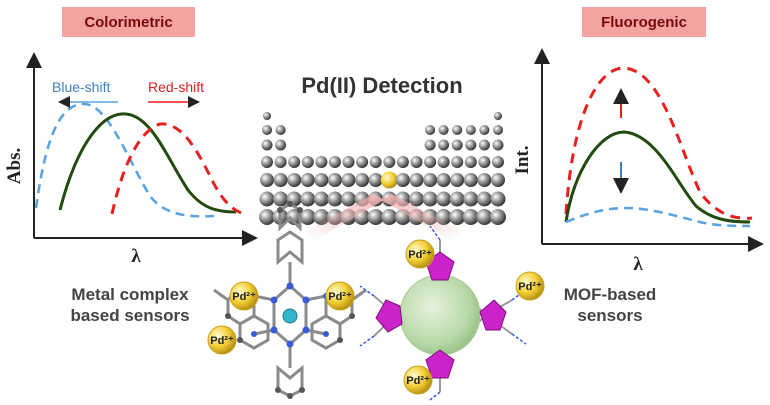  What do you see at coordinates (382, 168) in the screenshot?
I see `periodic-table` at bounding box center [382, 168].